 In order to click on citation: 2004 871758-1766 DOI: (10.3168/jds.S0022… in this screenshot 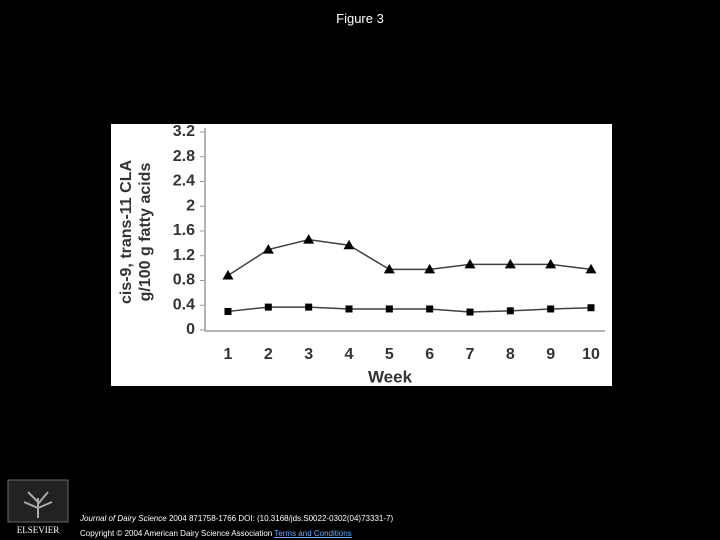, I will do `click(281, 518)`.